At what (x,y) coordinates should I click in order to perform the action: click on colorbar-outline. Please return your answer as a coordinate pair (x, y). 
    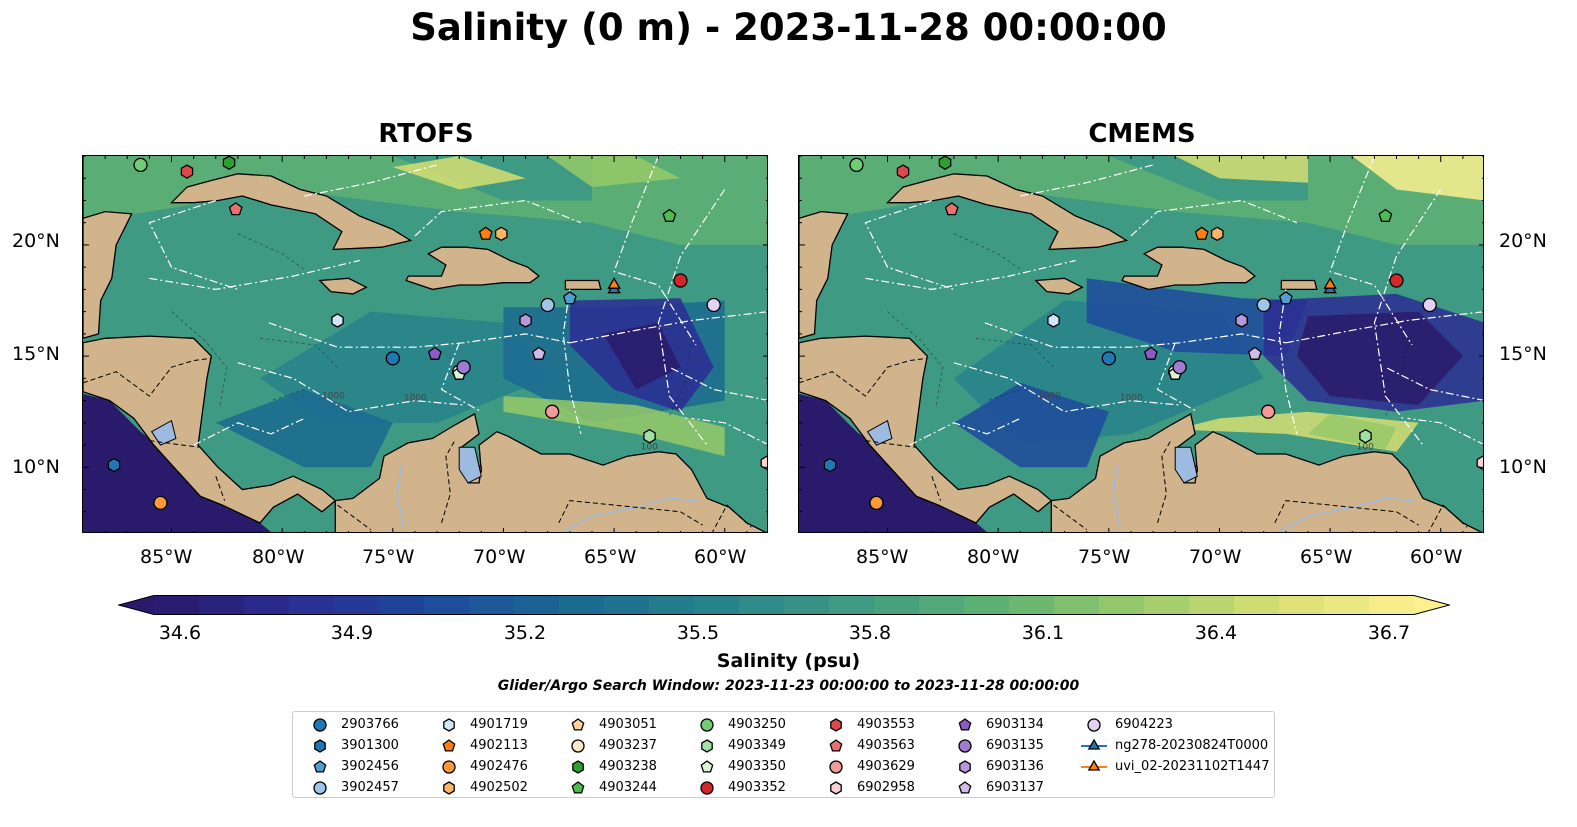
    Looking at the image, I should click on (784, 605).